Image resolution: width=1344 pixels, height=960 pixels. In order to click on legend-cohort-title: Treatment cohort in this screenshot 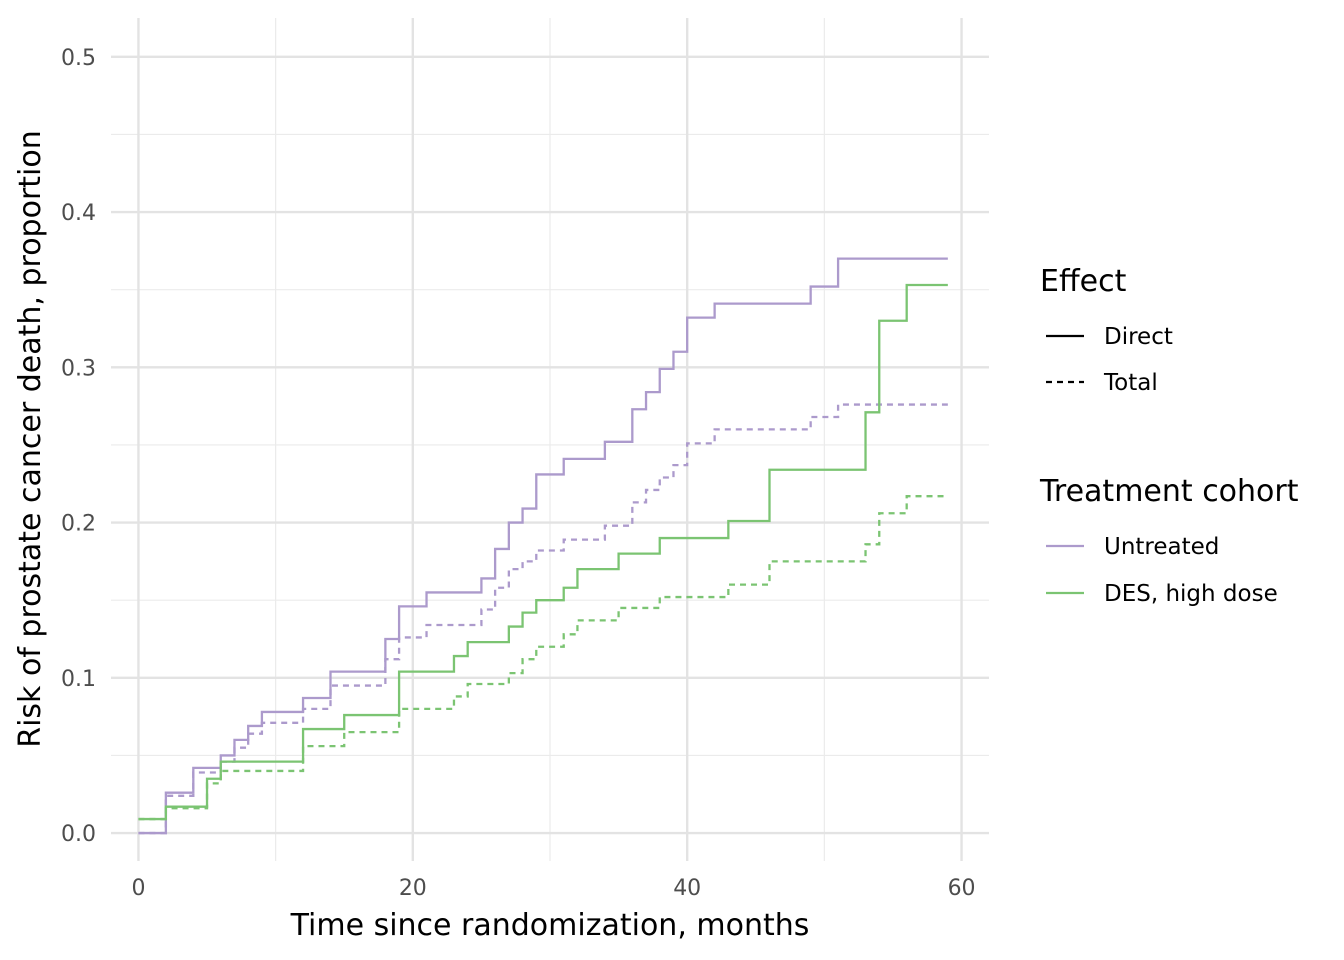, I will do `click(1169, 491)`.